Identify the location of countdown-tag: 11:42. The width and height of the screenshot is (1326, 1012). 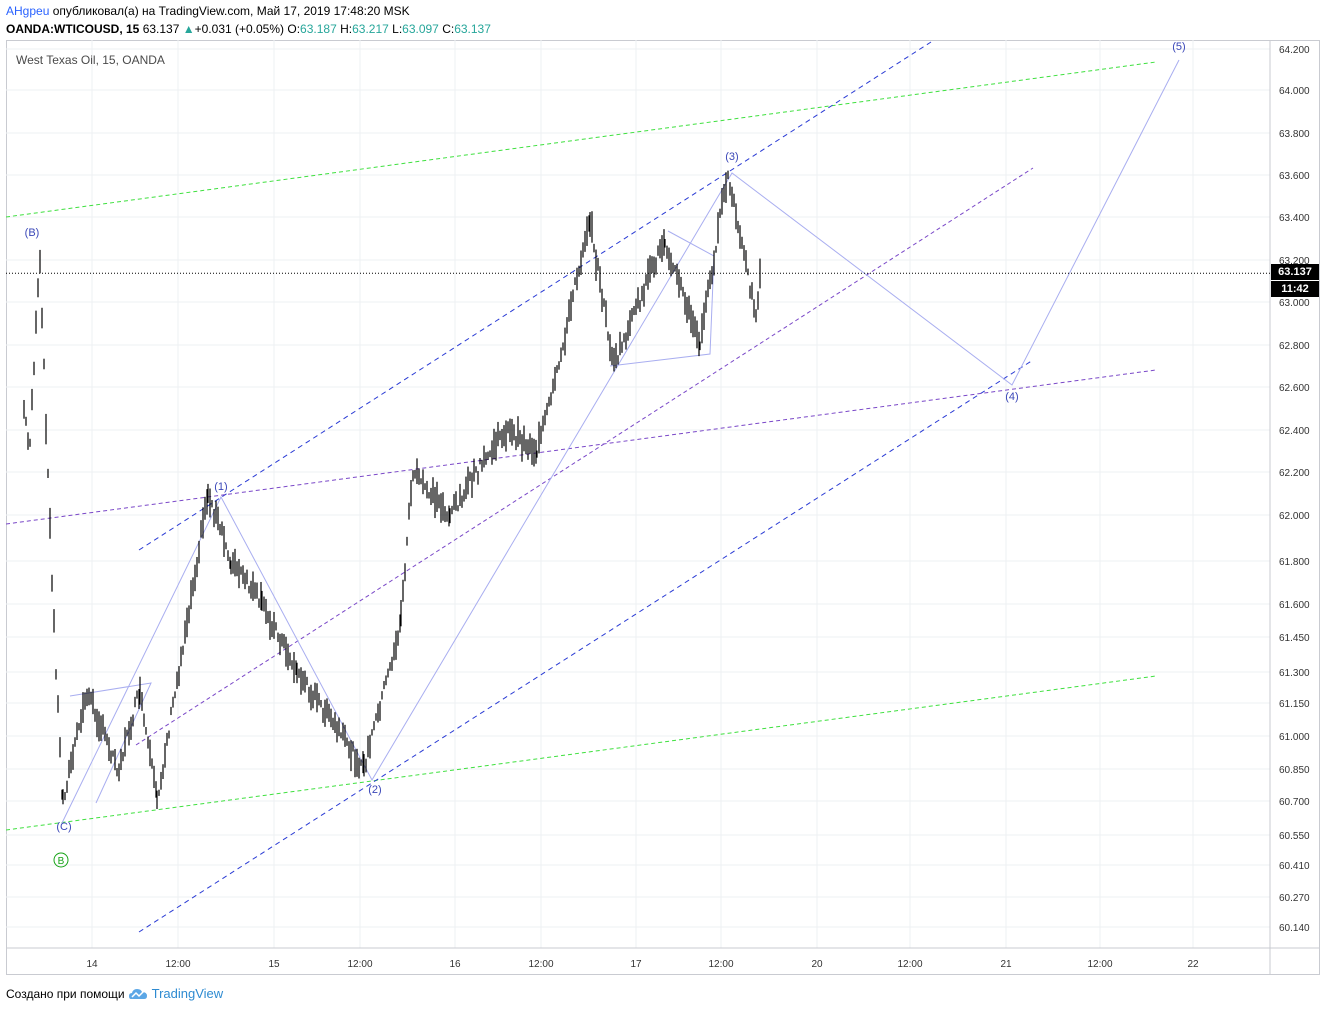
(1295, 289).